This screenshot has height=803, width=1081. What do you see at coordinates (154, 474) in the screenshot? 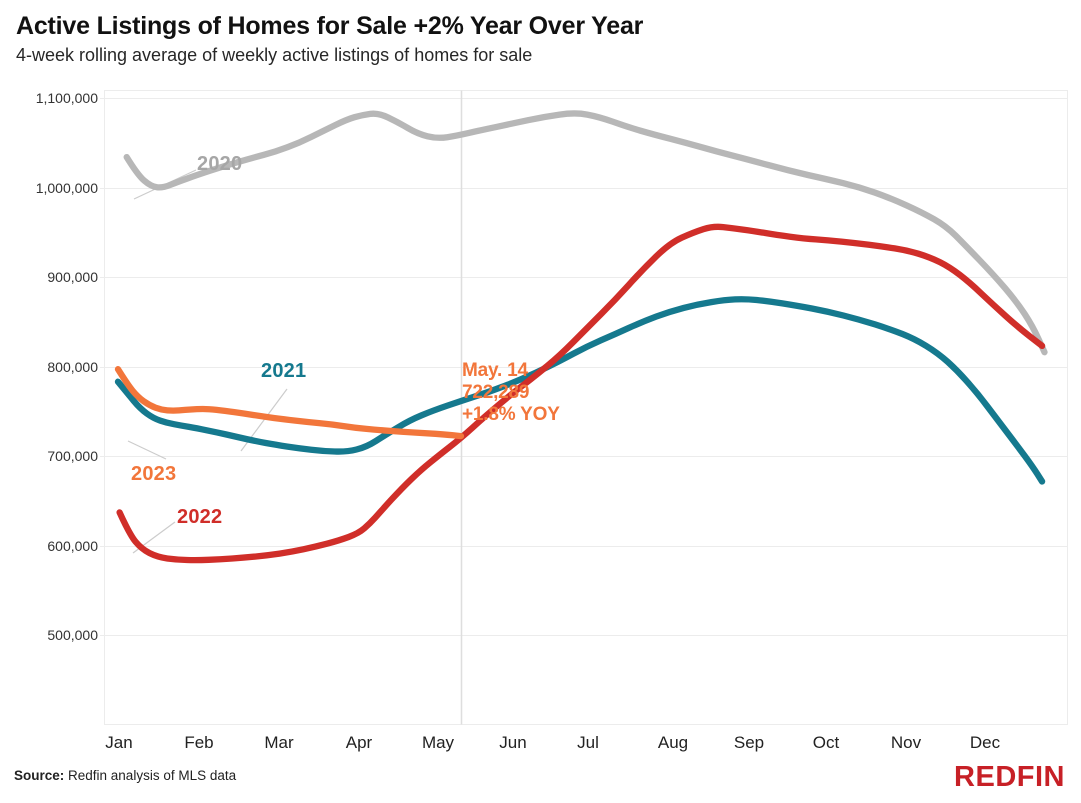
I see `series-label-2023: 2023` at bounding box center [154, 474].